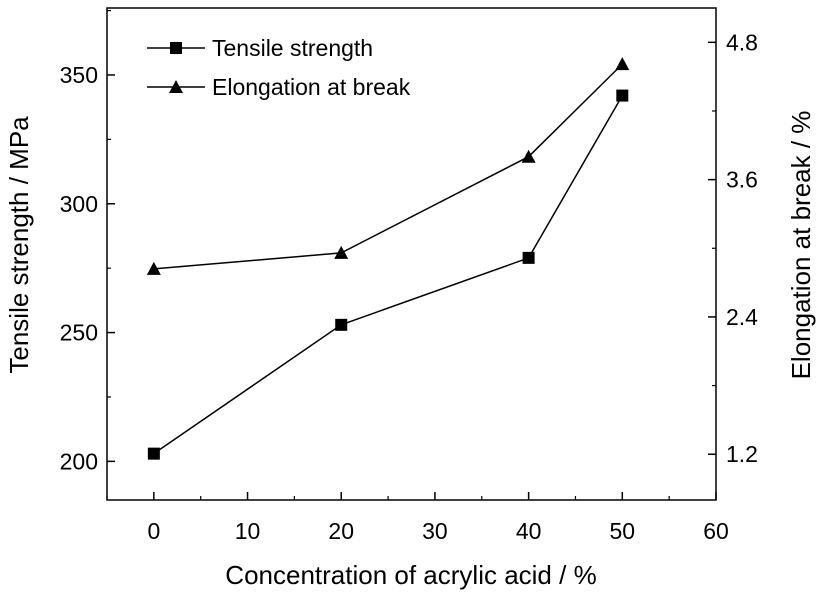  Describe the element at coordinates (742, 42) in the screenshot. I see `y-right-tick-label: 4.8` at that location.